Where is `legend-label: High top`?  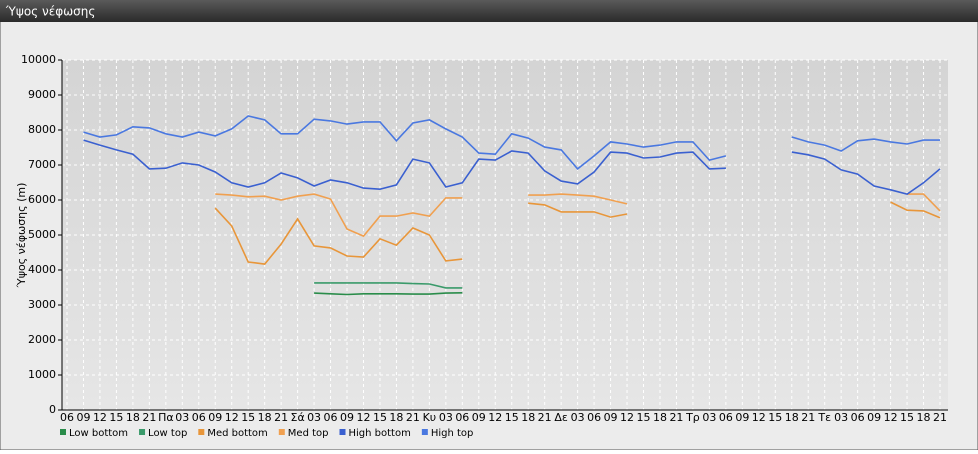
legend-label: High top is located at coordinates (452, 433).